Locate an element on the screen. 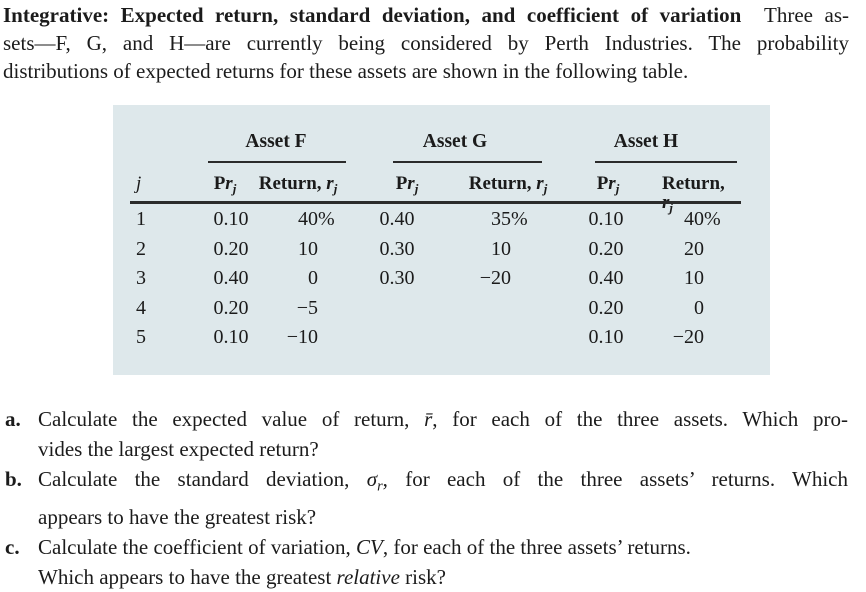 Image resolution: width=866 pixels, height=592 pixels. asset-f-return-cell: 0 is located at coordinates (298, 279).